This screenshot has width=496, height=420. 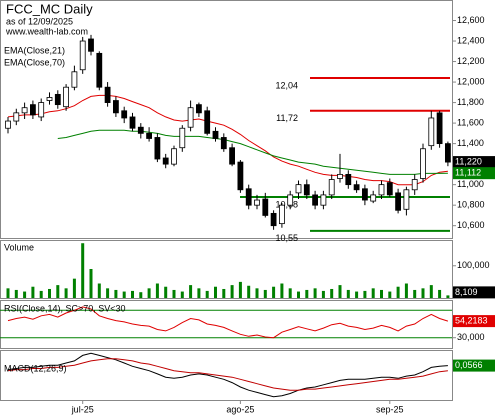 I want to click on y-tick-label: 12,000, so click(x=471, y=81).